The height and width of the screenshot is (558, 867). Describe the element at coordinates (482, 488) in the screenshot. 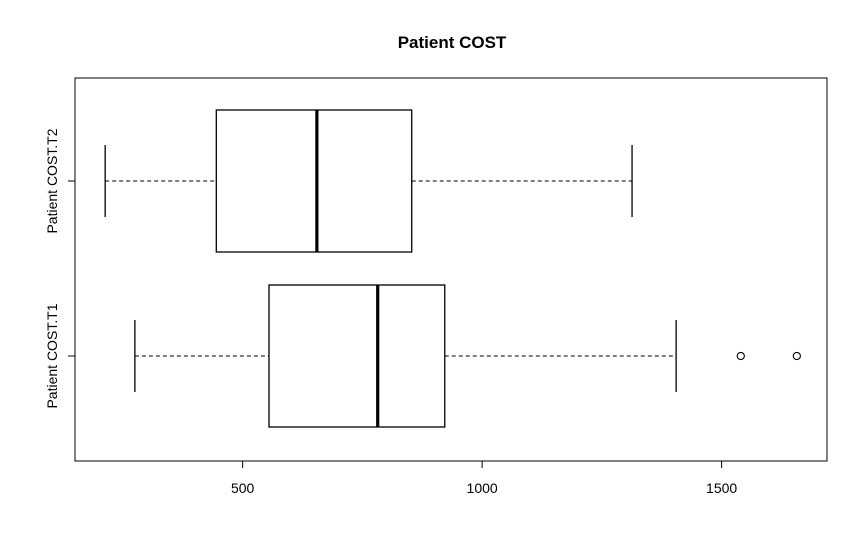

I see `x-tick-label: 1000` at that location.